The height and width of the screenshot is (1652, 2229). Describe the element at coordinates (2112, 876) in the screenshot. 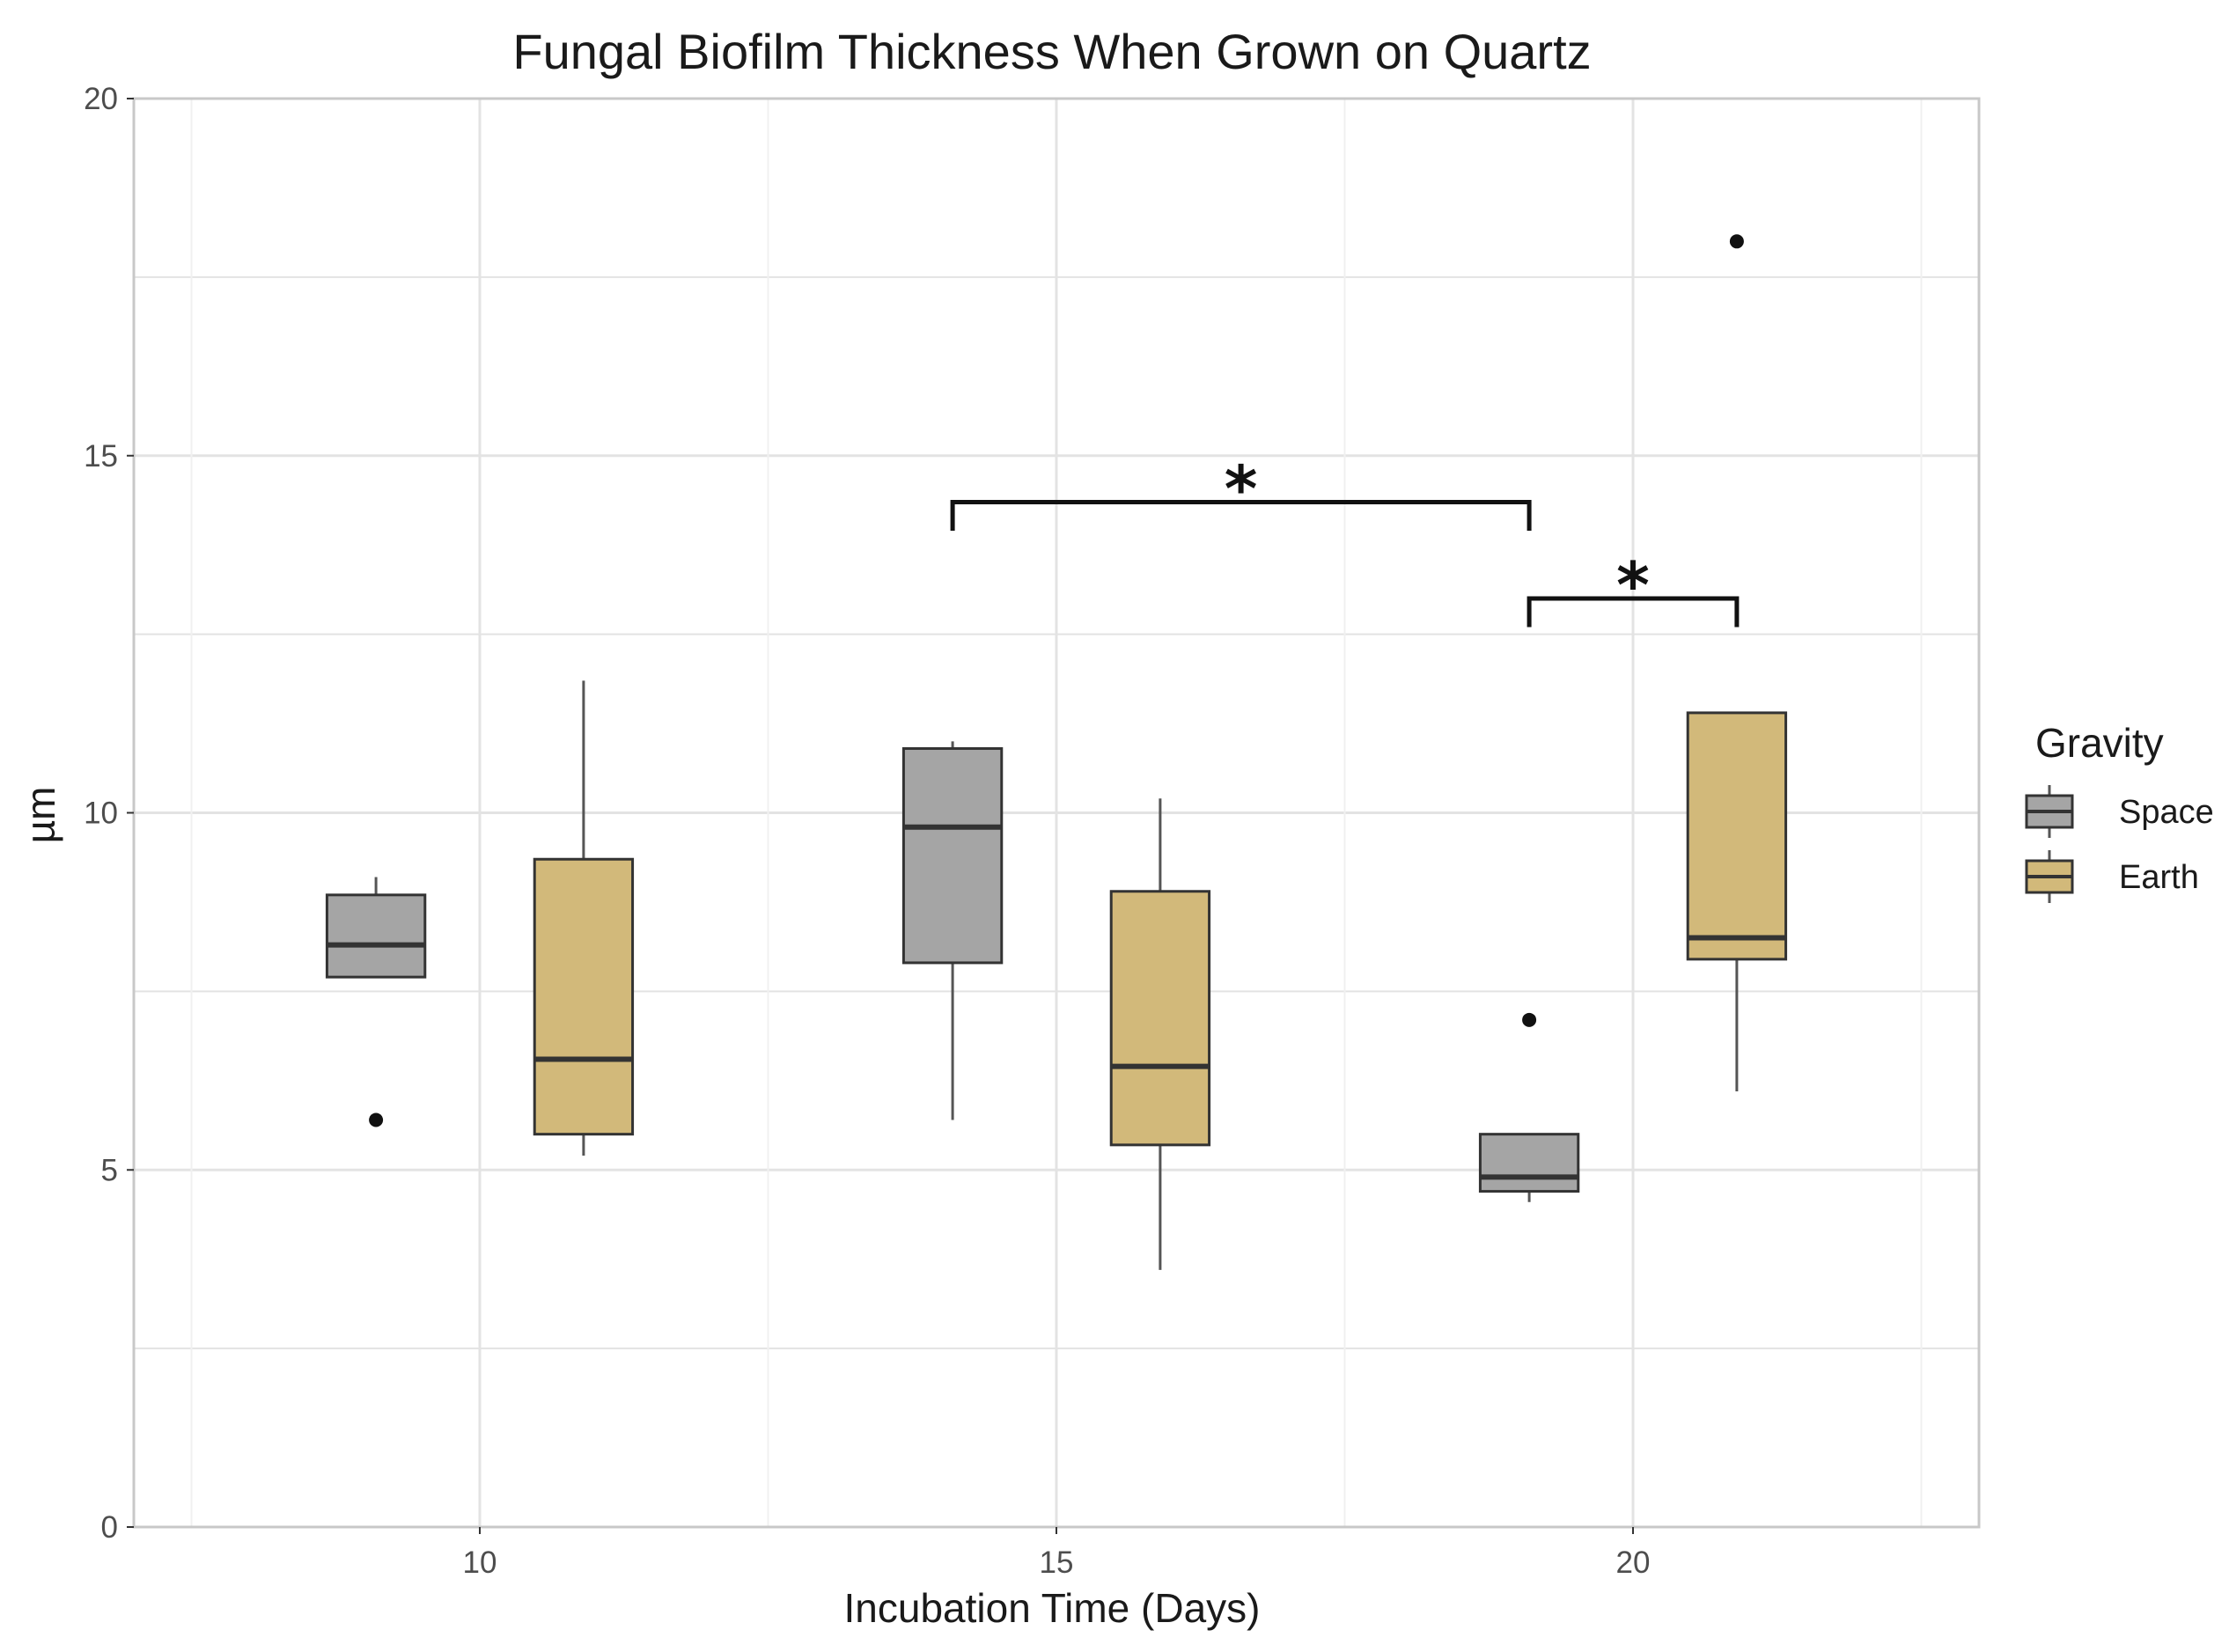

I see `legend-item-earth: Earth` at that location.